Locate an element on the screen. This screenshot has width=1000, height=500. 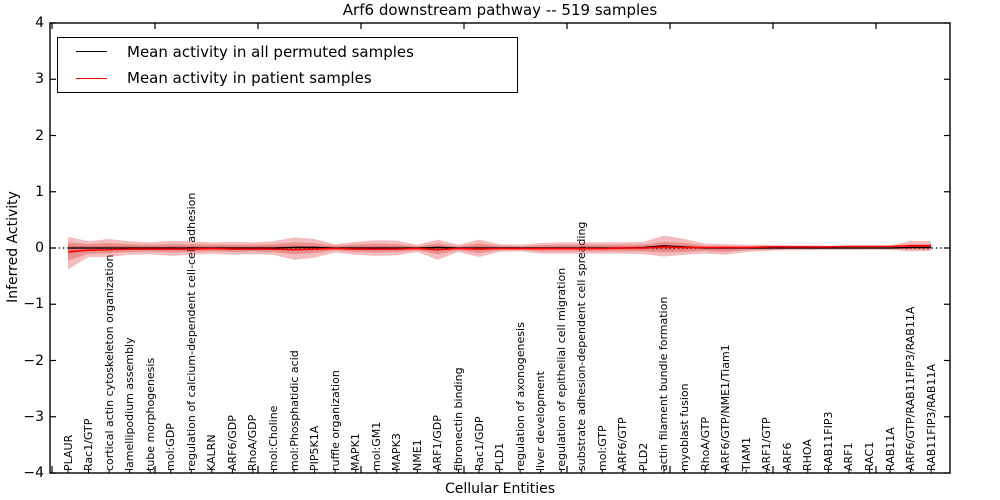
x-axis-label: Cellular Entities is located at coordinates (500, 489).